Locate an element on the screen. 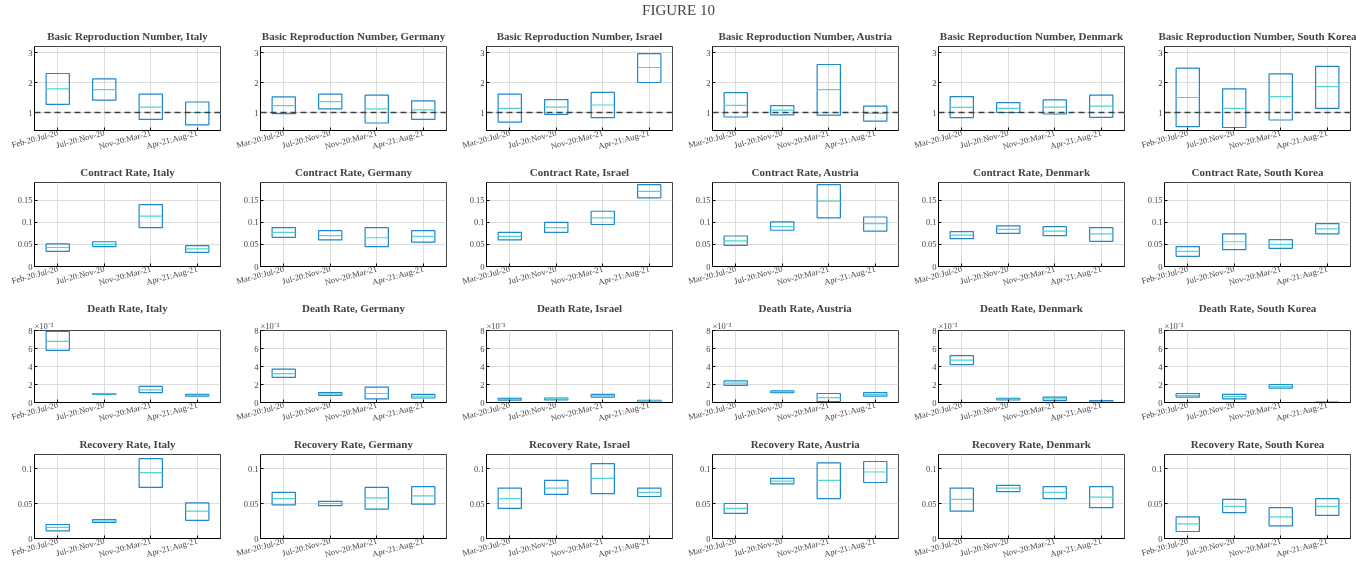  chart-title: Basic Reproduction Number, Austria is located at coordinates (805, 35).